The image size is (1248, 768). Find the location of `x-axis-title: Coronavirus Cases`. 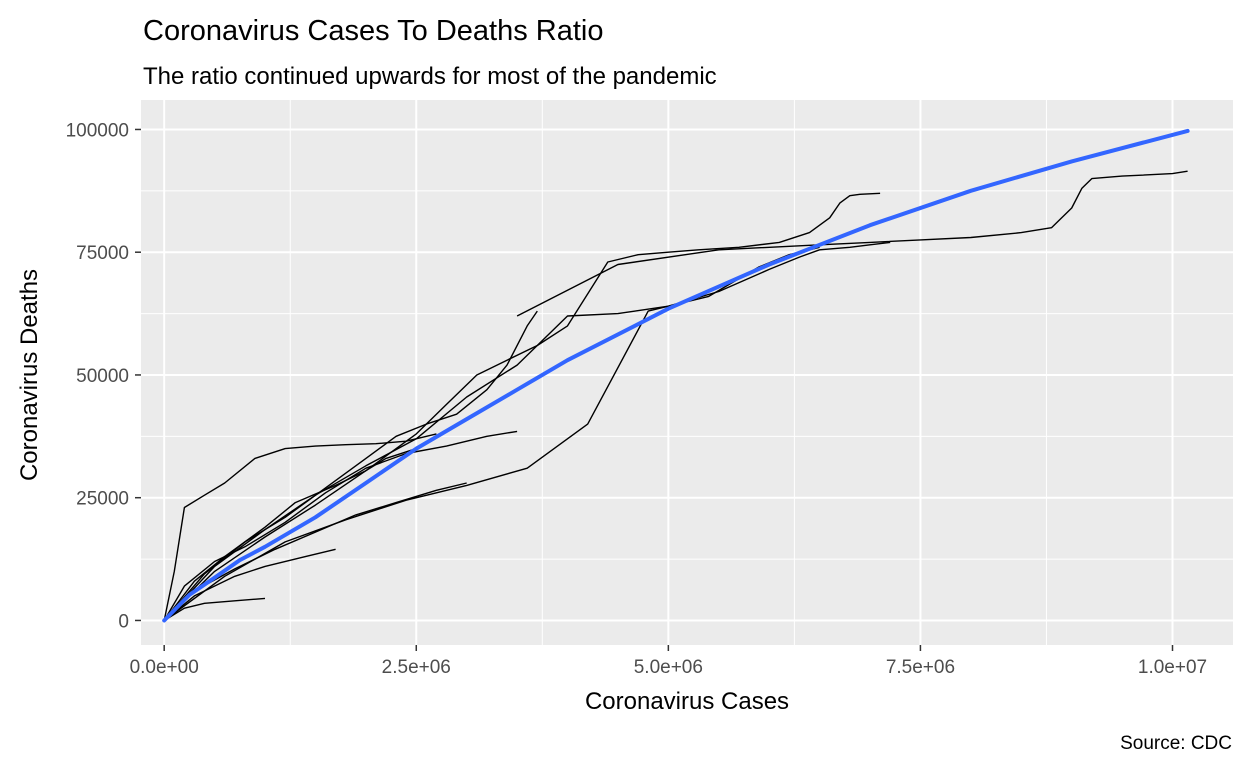

x-axis-title: Coronavirus Cases is located at coordinates (687, 701).